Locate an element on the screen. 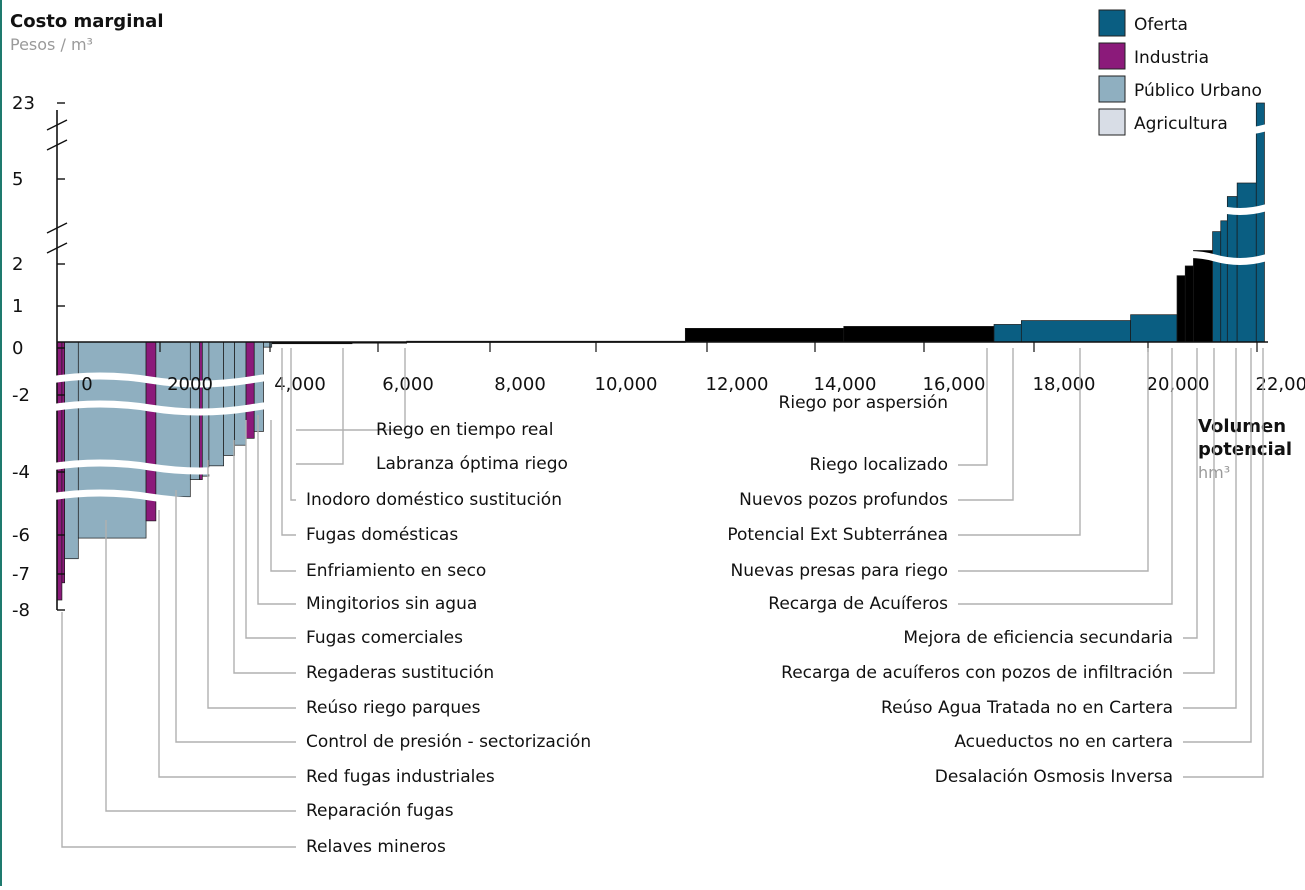  x-tick-label-20,000: 20,000 is located at coordinates (1178, 384).